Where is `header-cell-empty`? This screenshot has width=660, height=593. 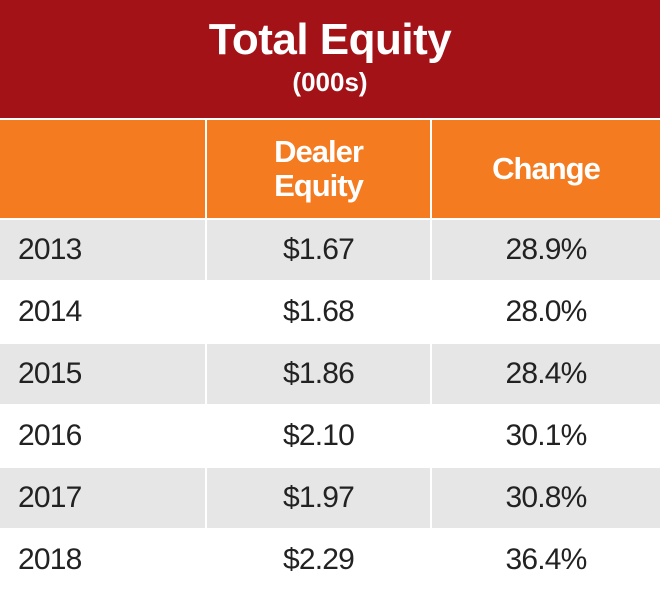
header-cell-empty is located at coordinates (102, 169).